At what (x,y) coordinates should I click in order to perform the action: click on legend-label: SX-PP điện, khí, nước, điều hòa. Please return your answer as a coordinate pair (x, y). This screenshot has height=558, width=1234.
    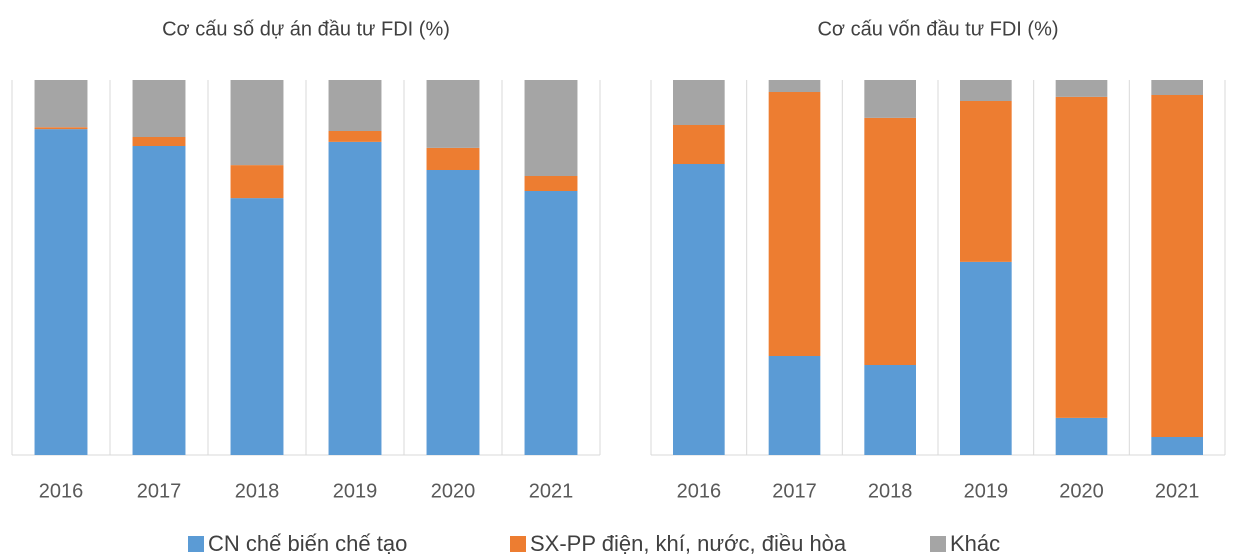
    Looking at the image, I should click on (688, 543).